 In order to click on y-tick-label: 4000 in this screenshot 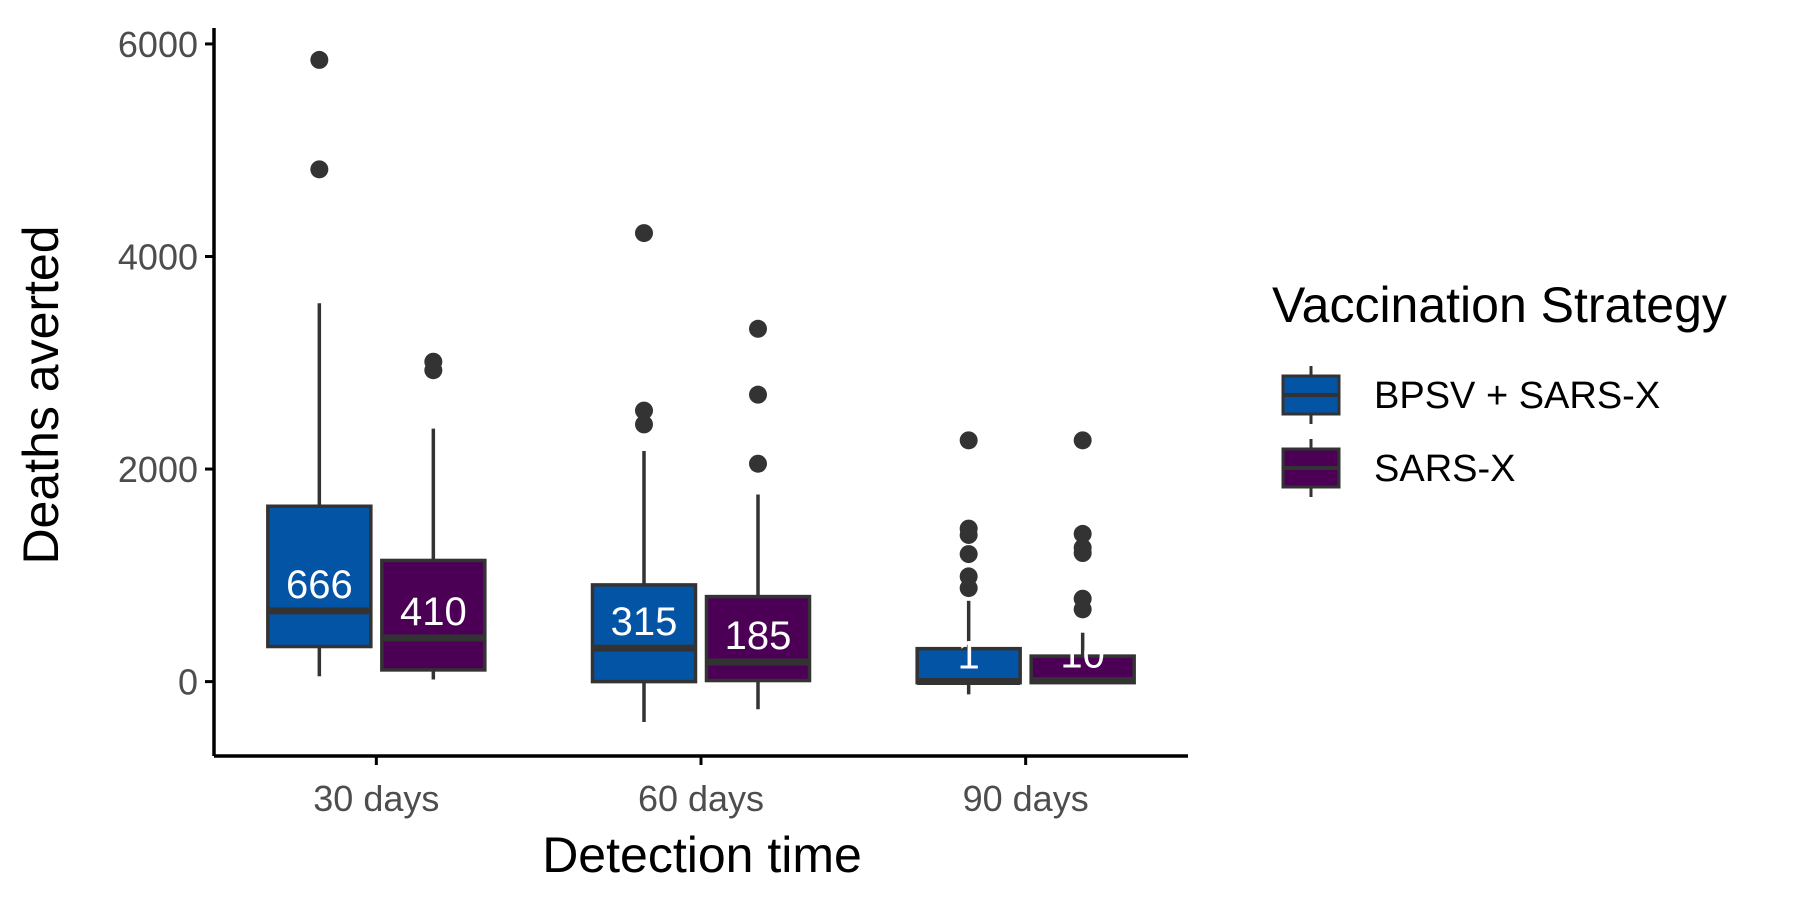, I will do `click(158, 256)`.